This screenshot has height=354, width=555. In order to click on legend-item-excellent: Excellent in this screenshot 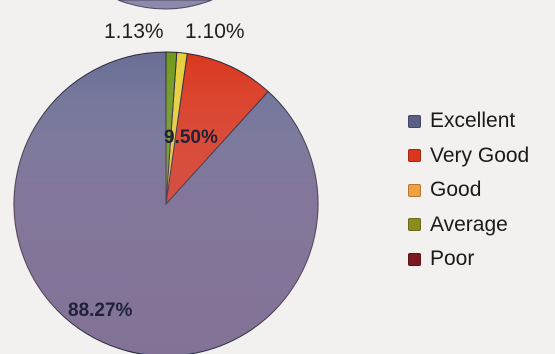, I will do `click(468, 121)`.